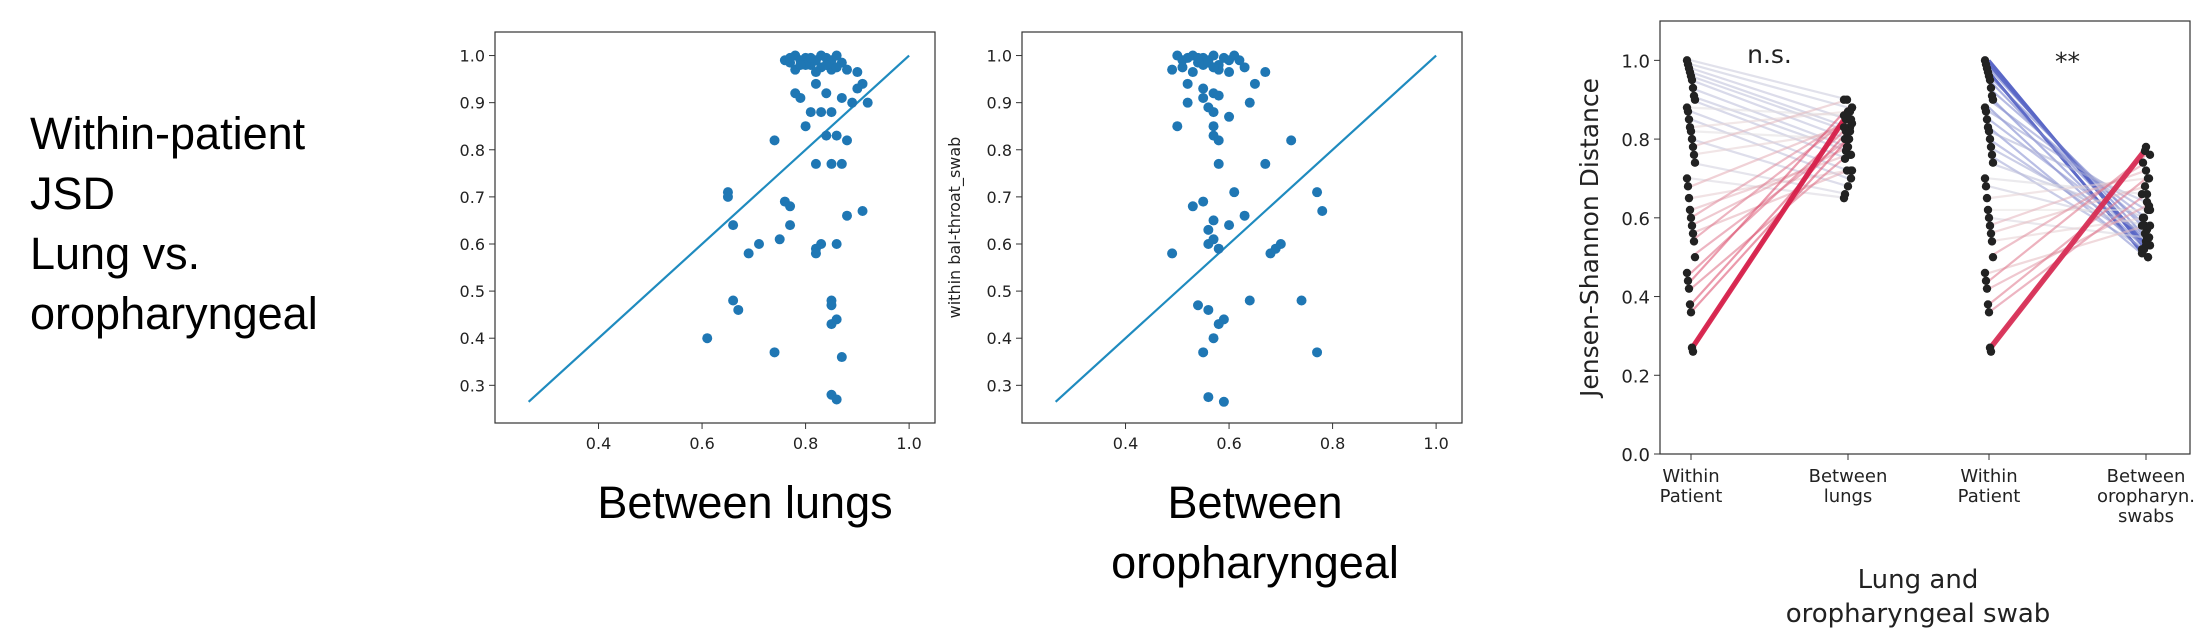 The image size is (2204, 637). Describe the element at coordinates (174, 313) in the screenshot. I see `side-label-line-4: oropharyngeal` at that location.